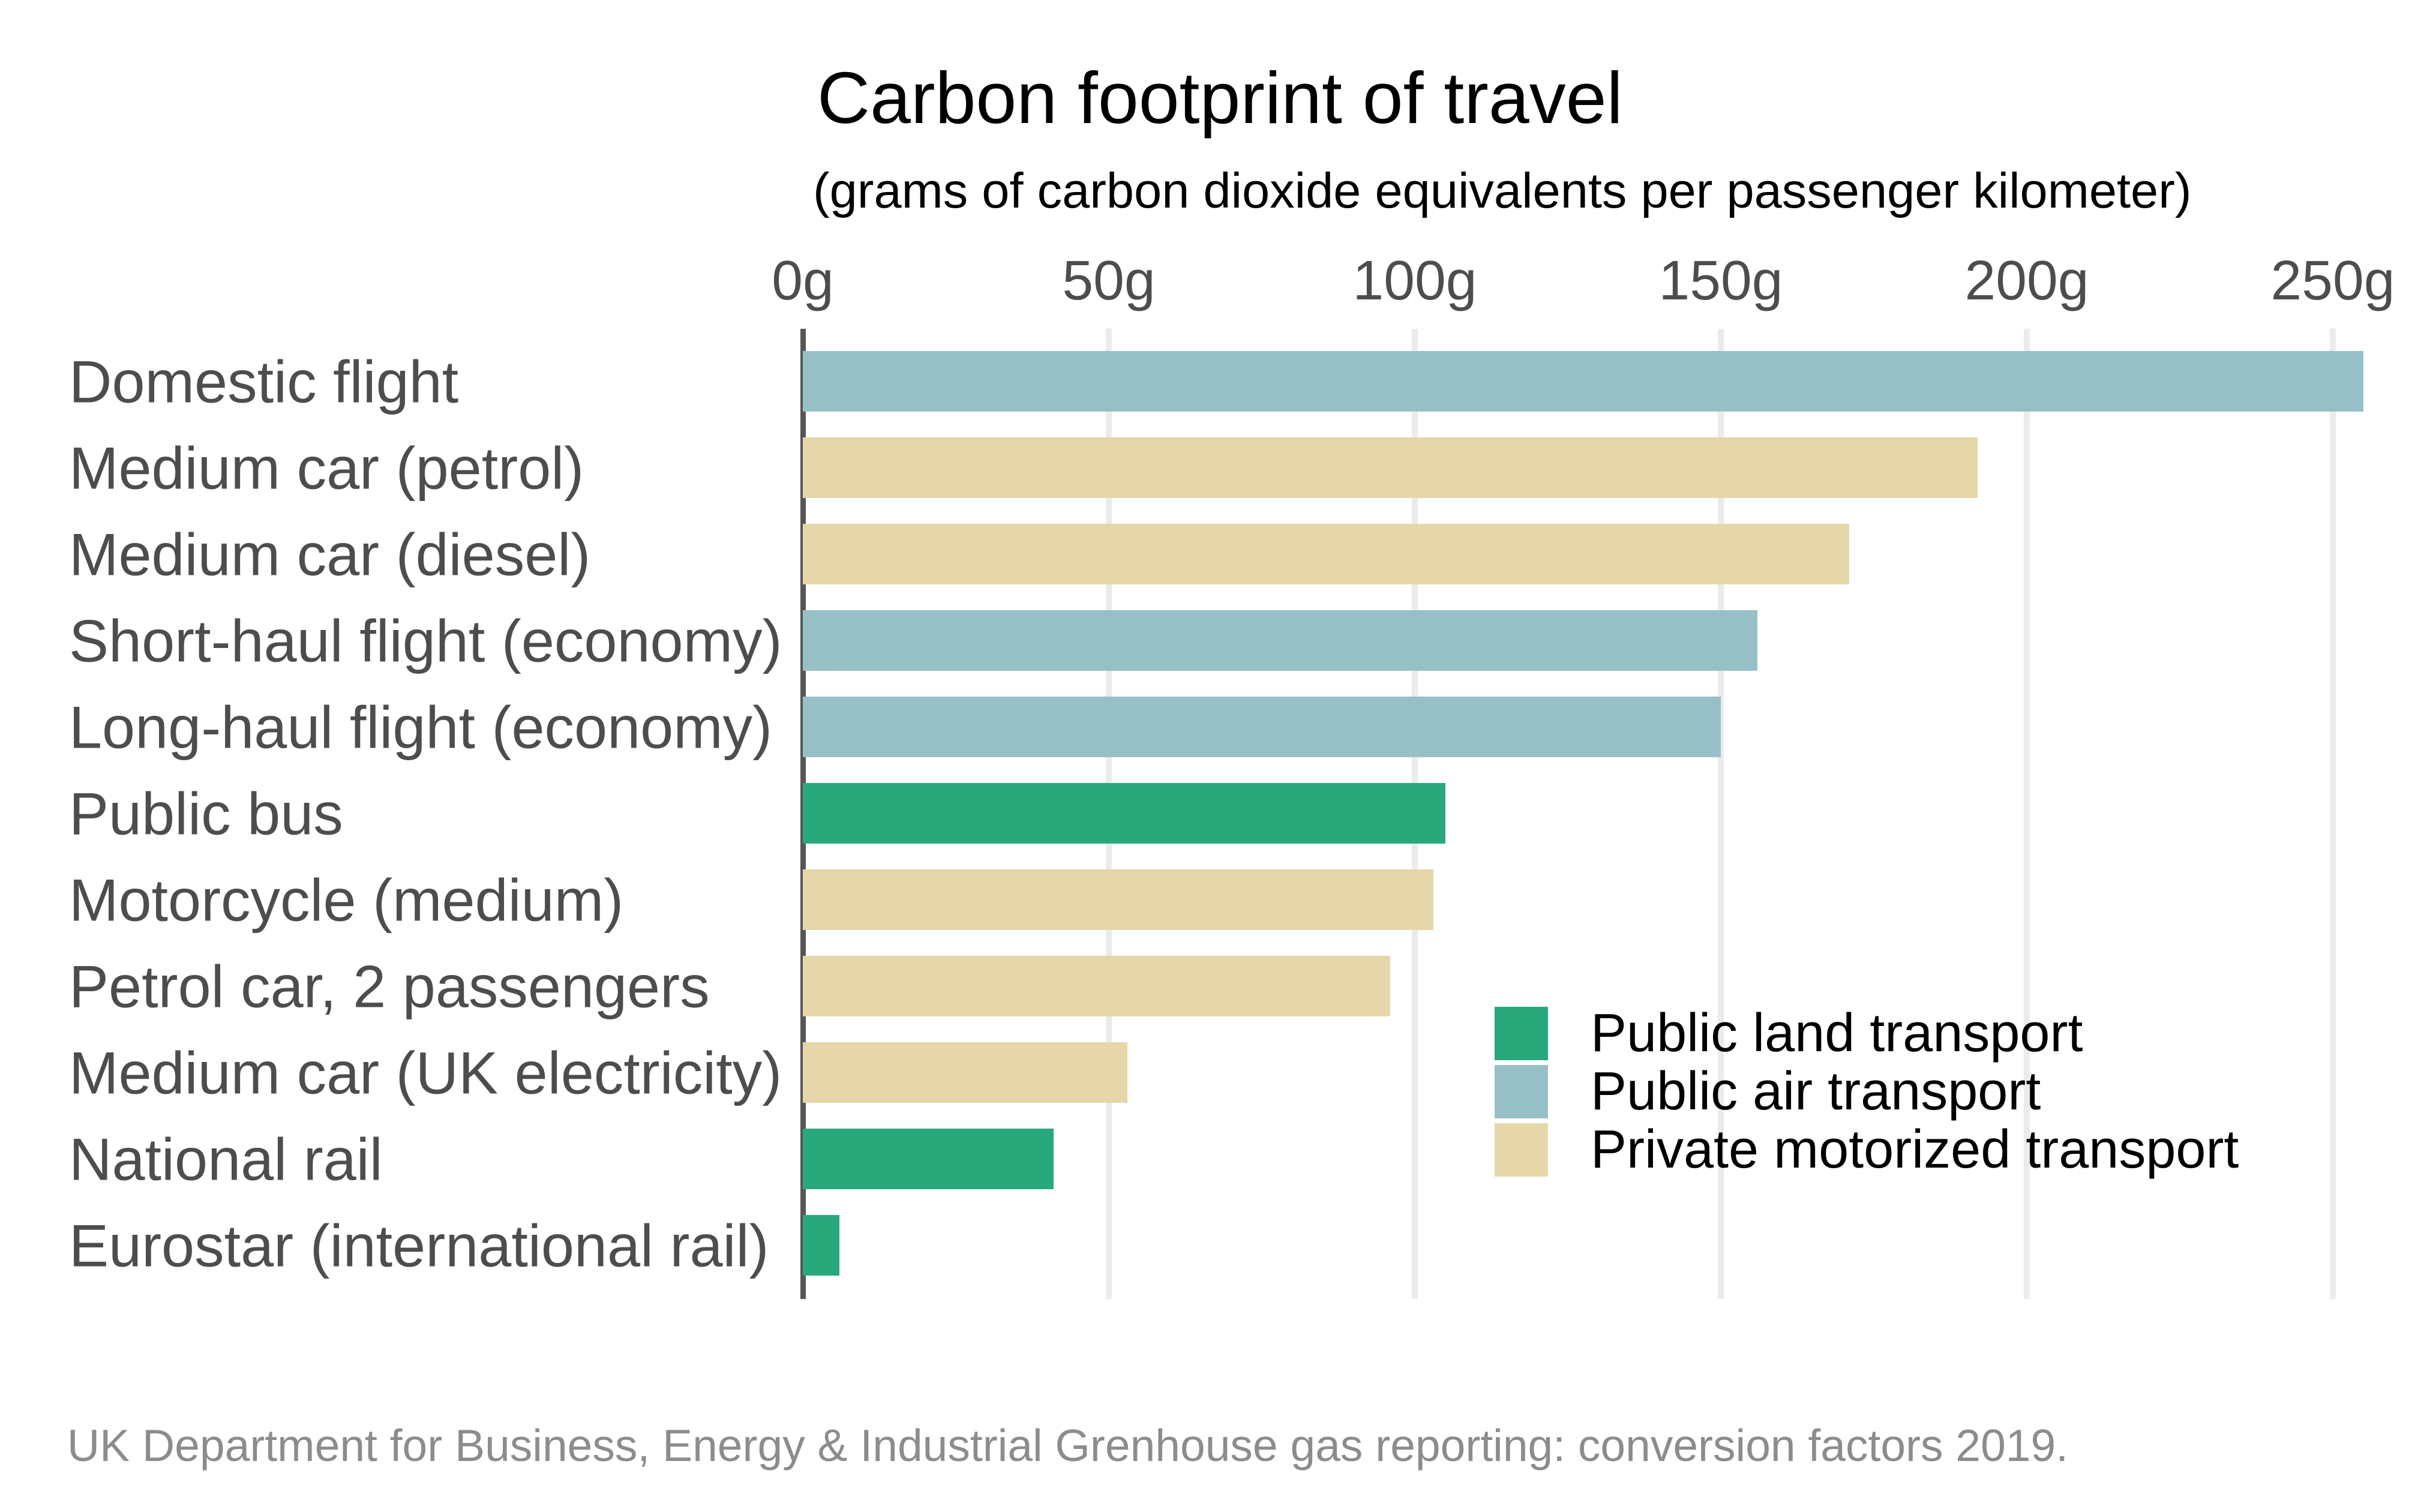  I want to click on legend-label-land: Public land transport, so click(1837, 1033).